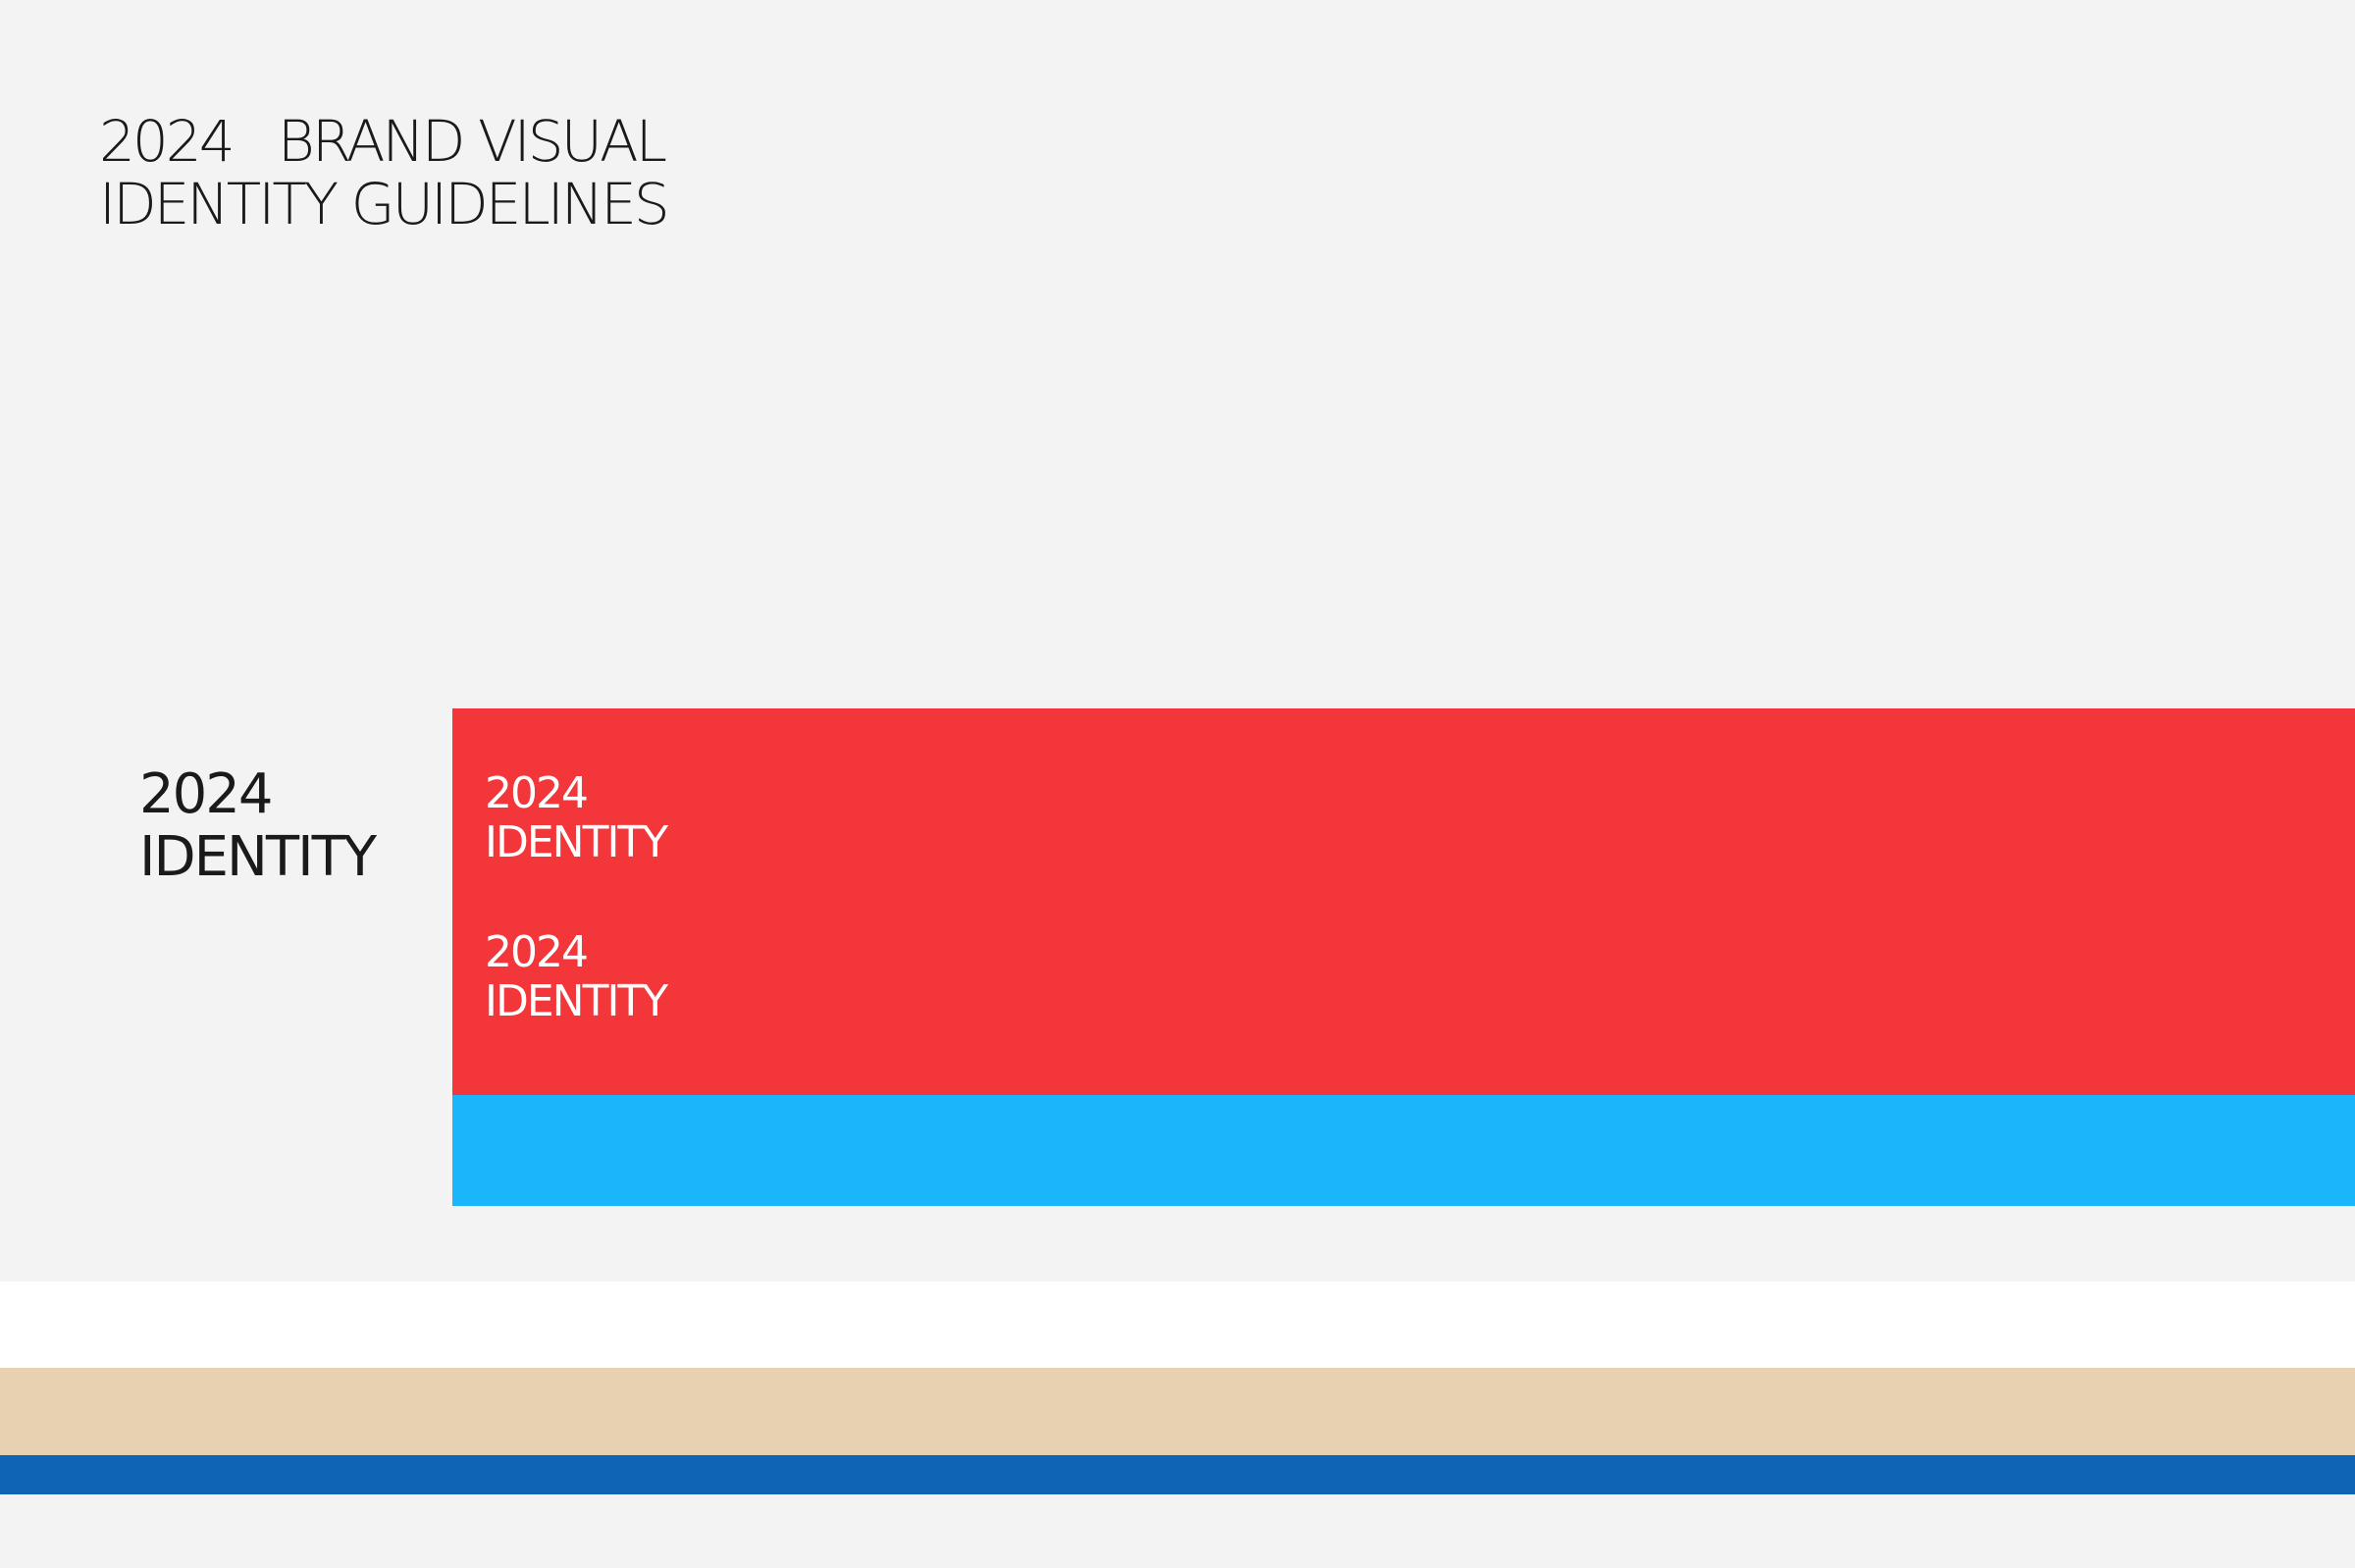 This screenshot has height=1568, width=2355. What do you see at coordinates (1177, 1325) in the screenshot?
I see `white-band` at bounding box center [1177, 1325].